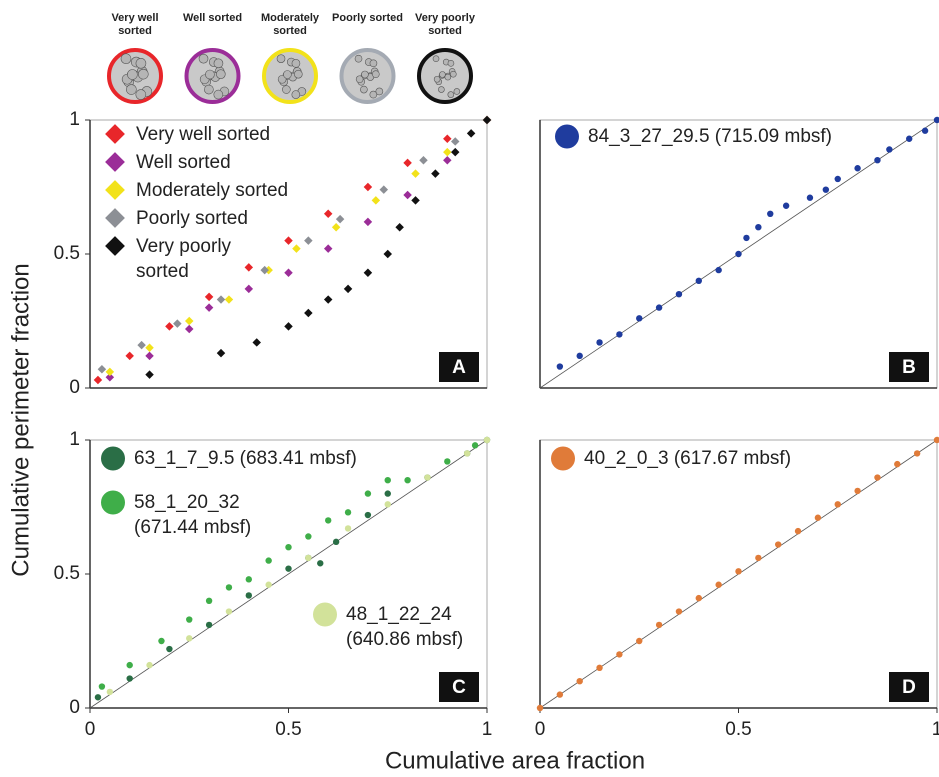  Describe the element at coordinates (184, 259) in the screenshot. I see `legend-label: Very poorly sorted` at that location.